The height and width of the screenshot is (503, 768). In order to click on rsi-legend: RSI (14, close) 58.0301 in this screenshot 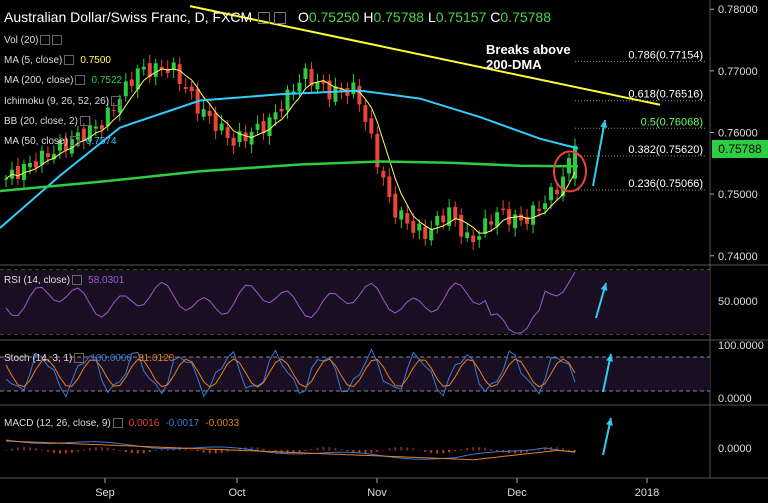, I will do `click(64, 280)`.